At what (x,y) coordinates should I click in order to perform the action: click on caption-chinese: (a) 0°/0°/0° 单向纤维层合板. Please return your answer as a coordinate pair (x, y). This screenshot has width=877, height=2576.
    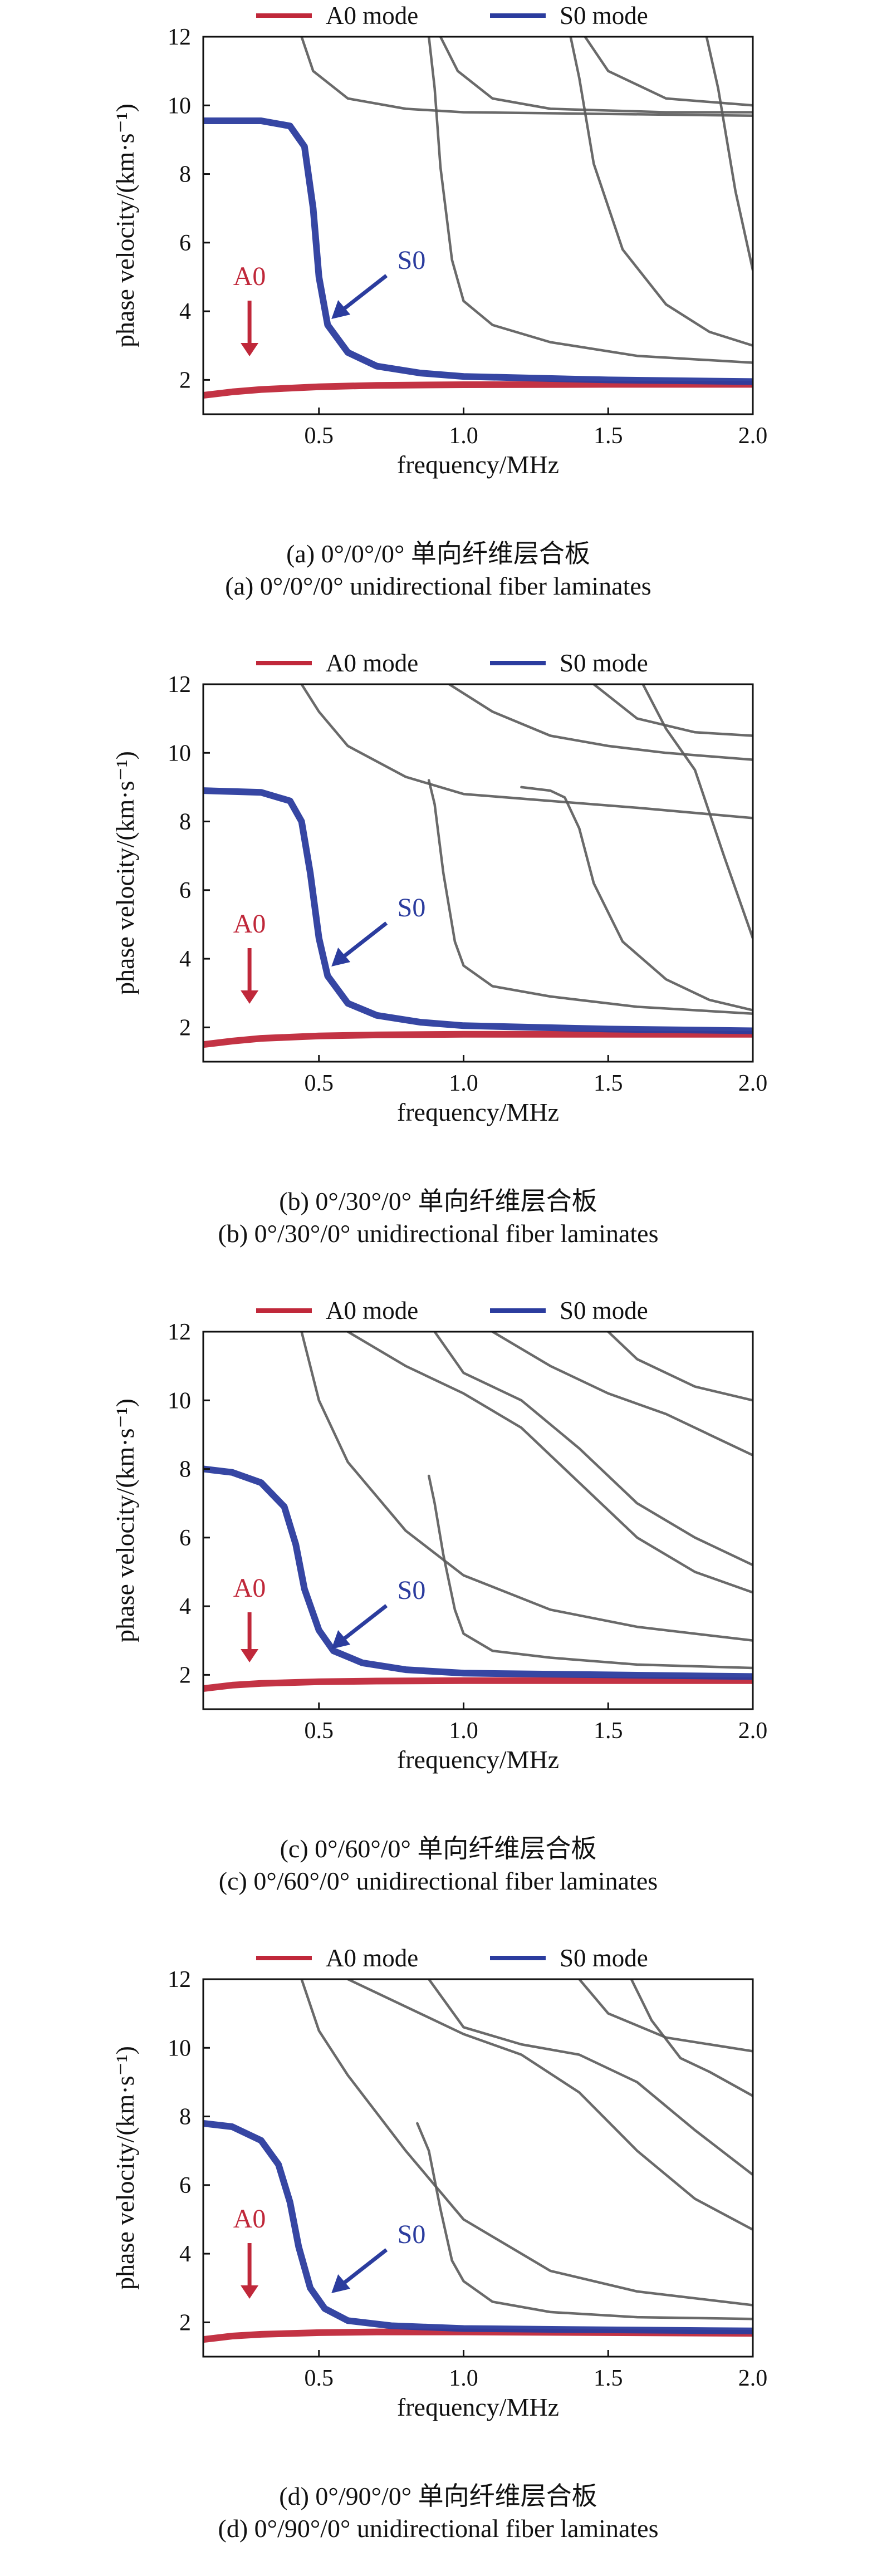
    Looking at the image, I should click on (438, 553).